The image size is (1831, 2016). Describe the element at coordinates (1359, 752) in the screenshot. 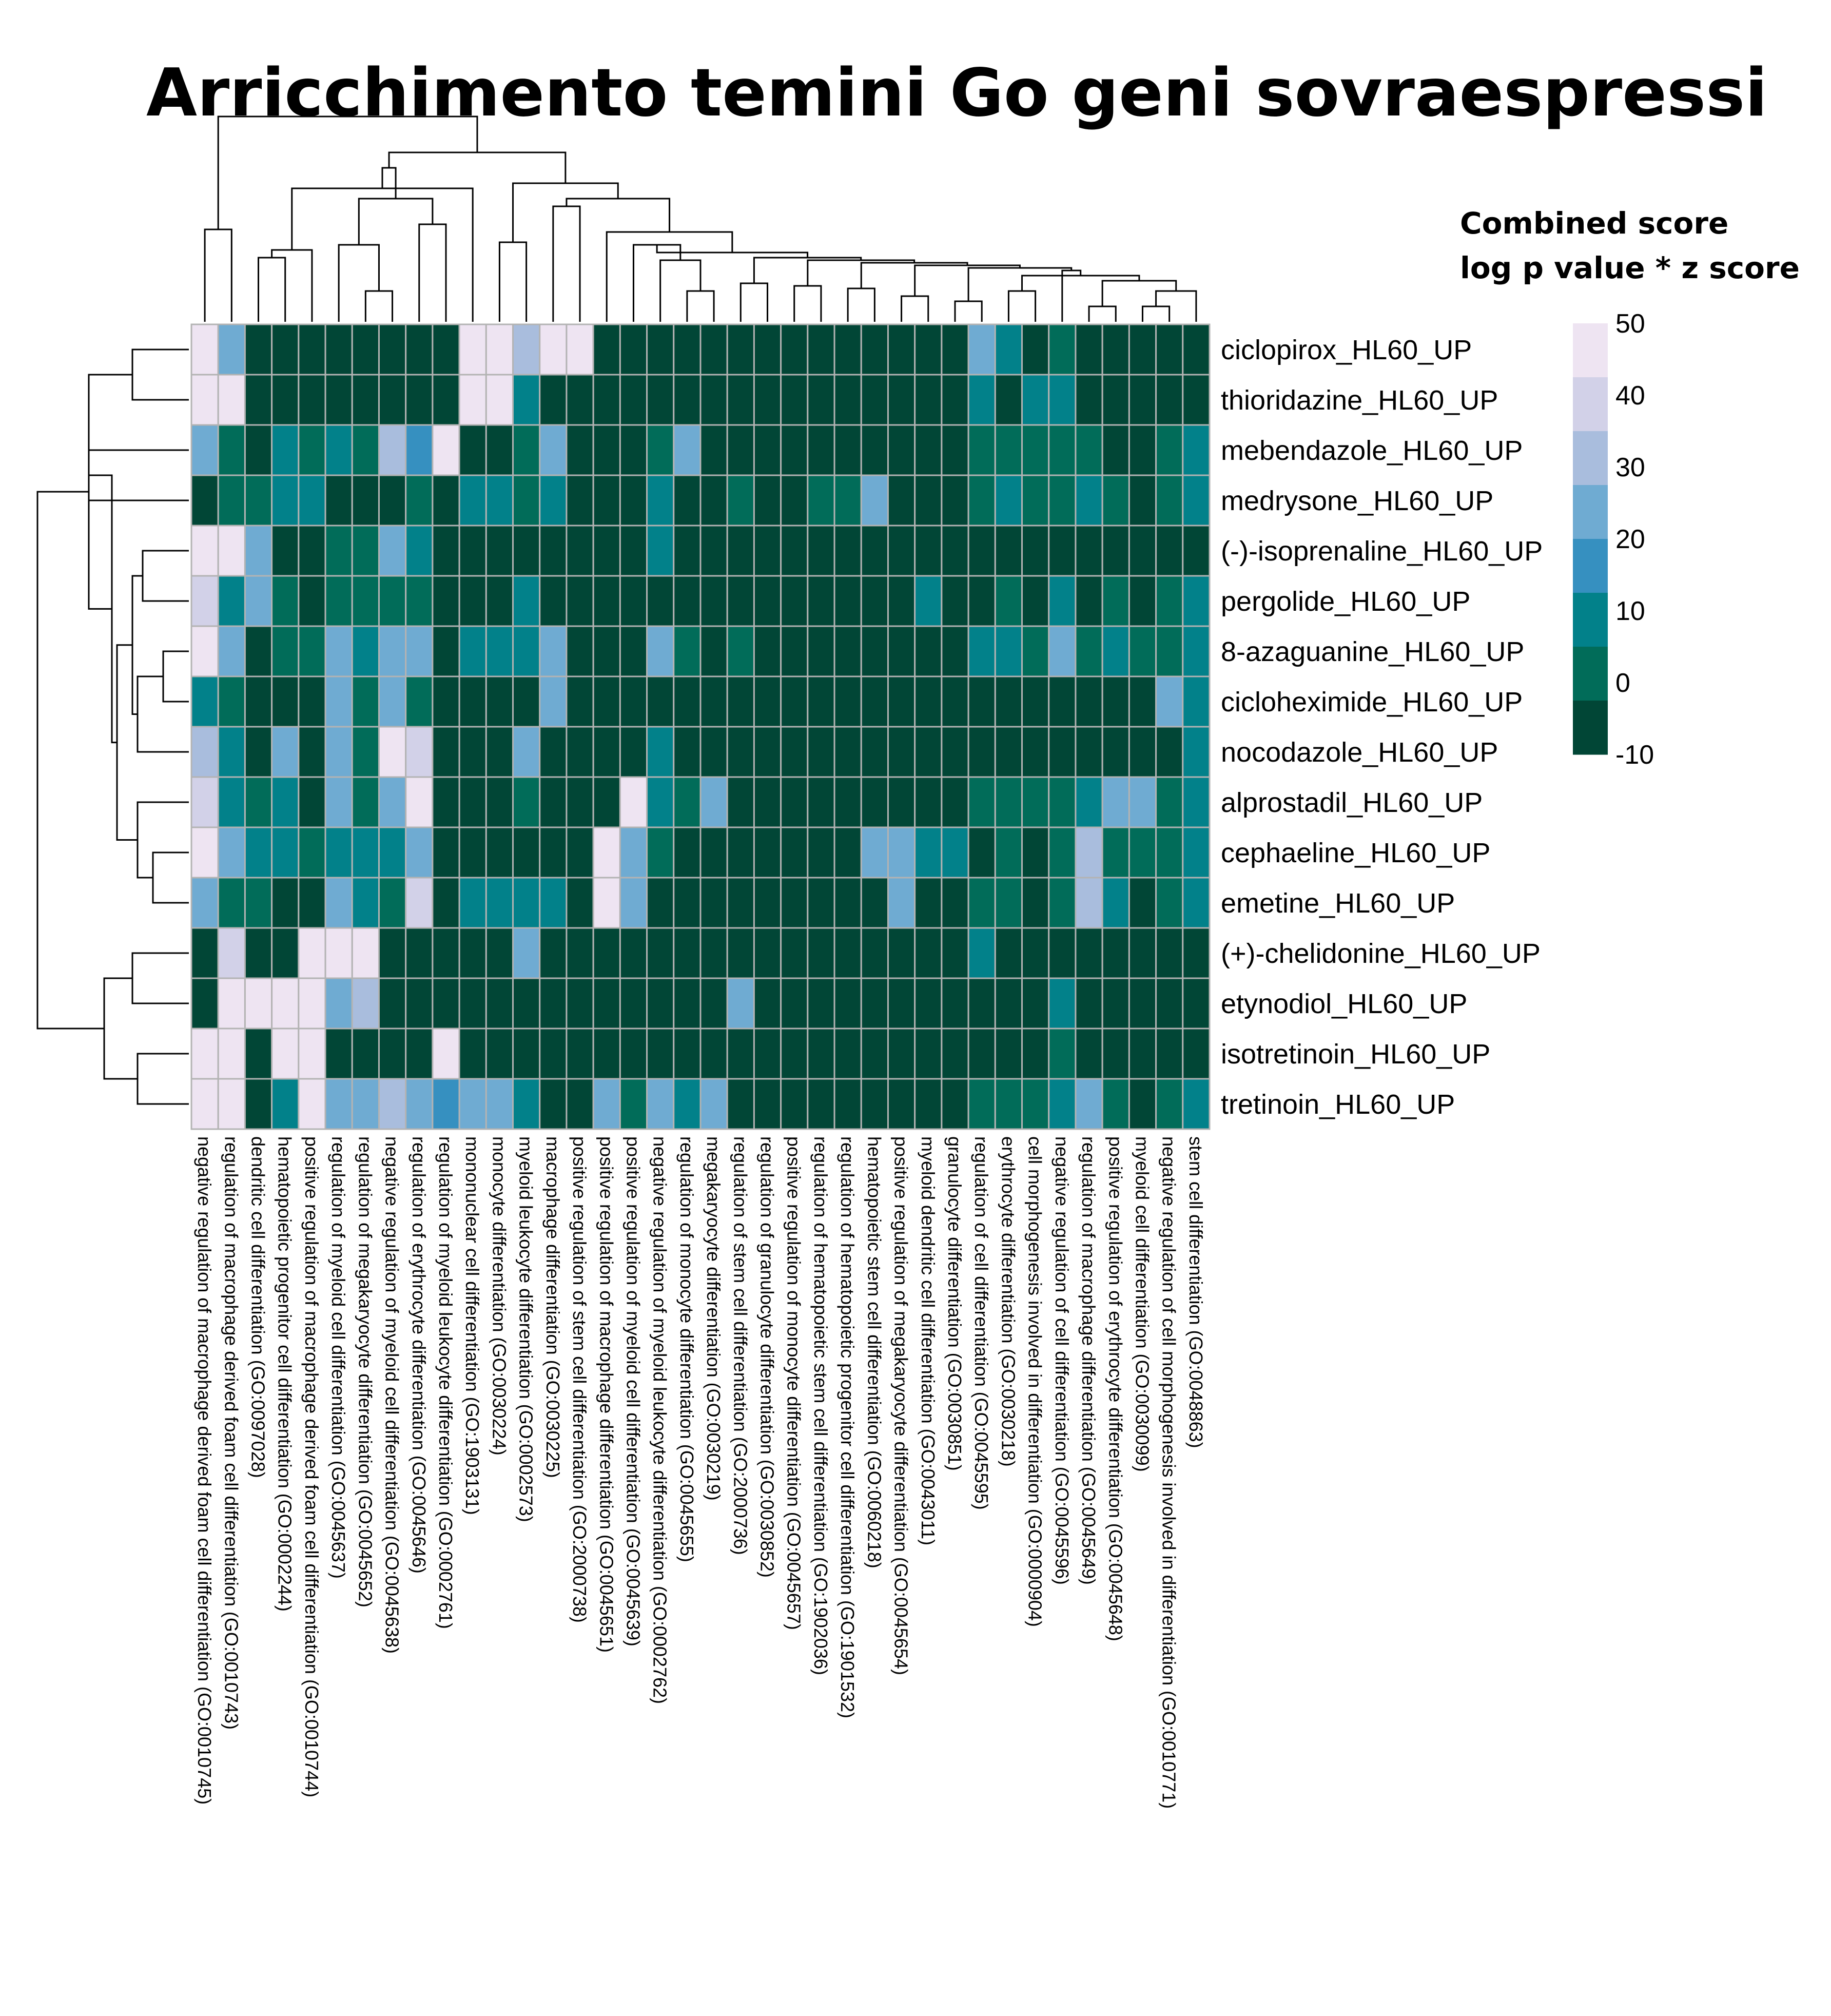

I see `row-label: nocodazole_HL60_UP` at that location.